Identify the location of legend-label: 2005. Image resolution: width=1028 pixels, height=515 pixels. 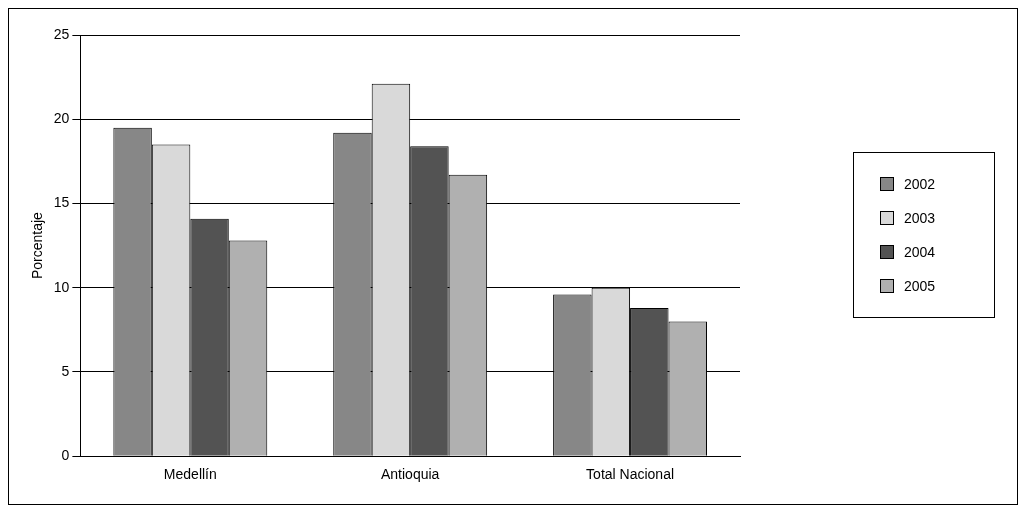
(920, 286).